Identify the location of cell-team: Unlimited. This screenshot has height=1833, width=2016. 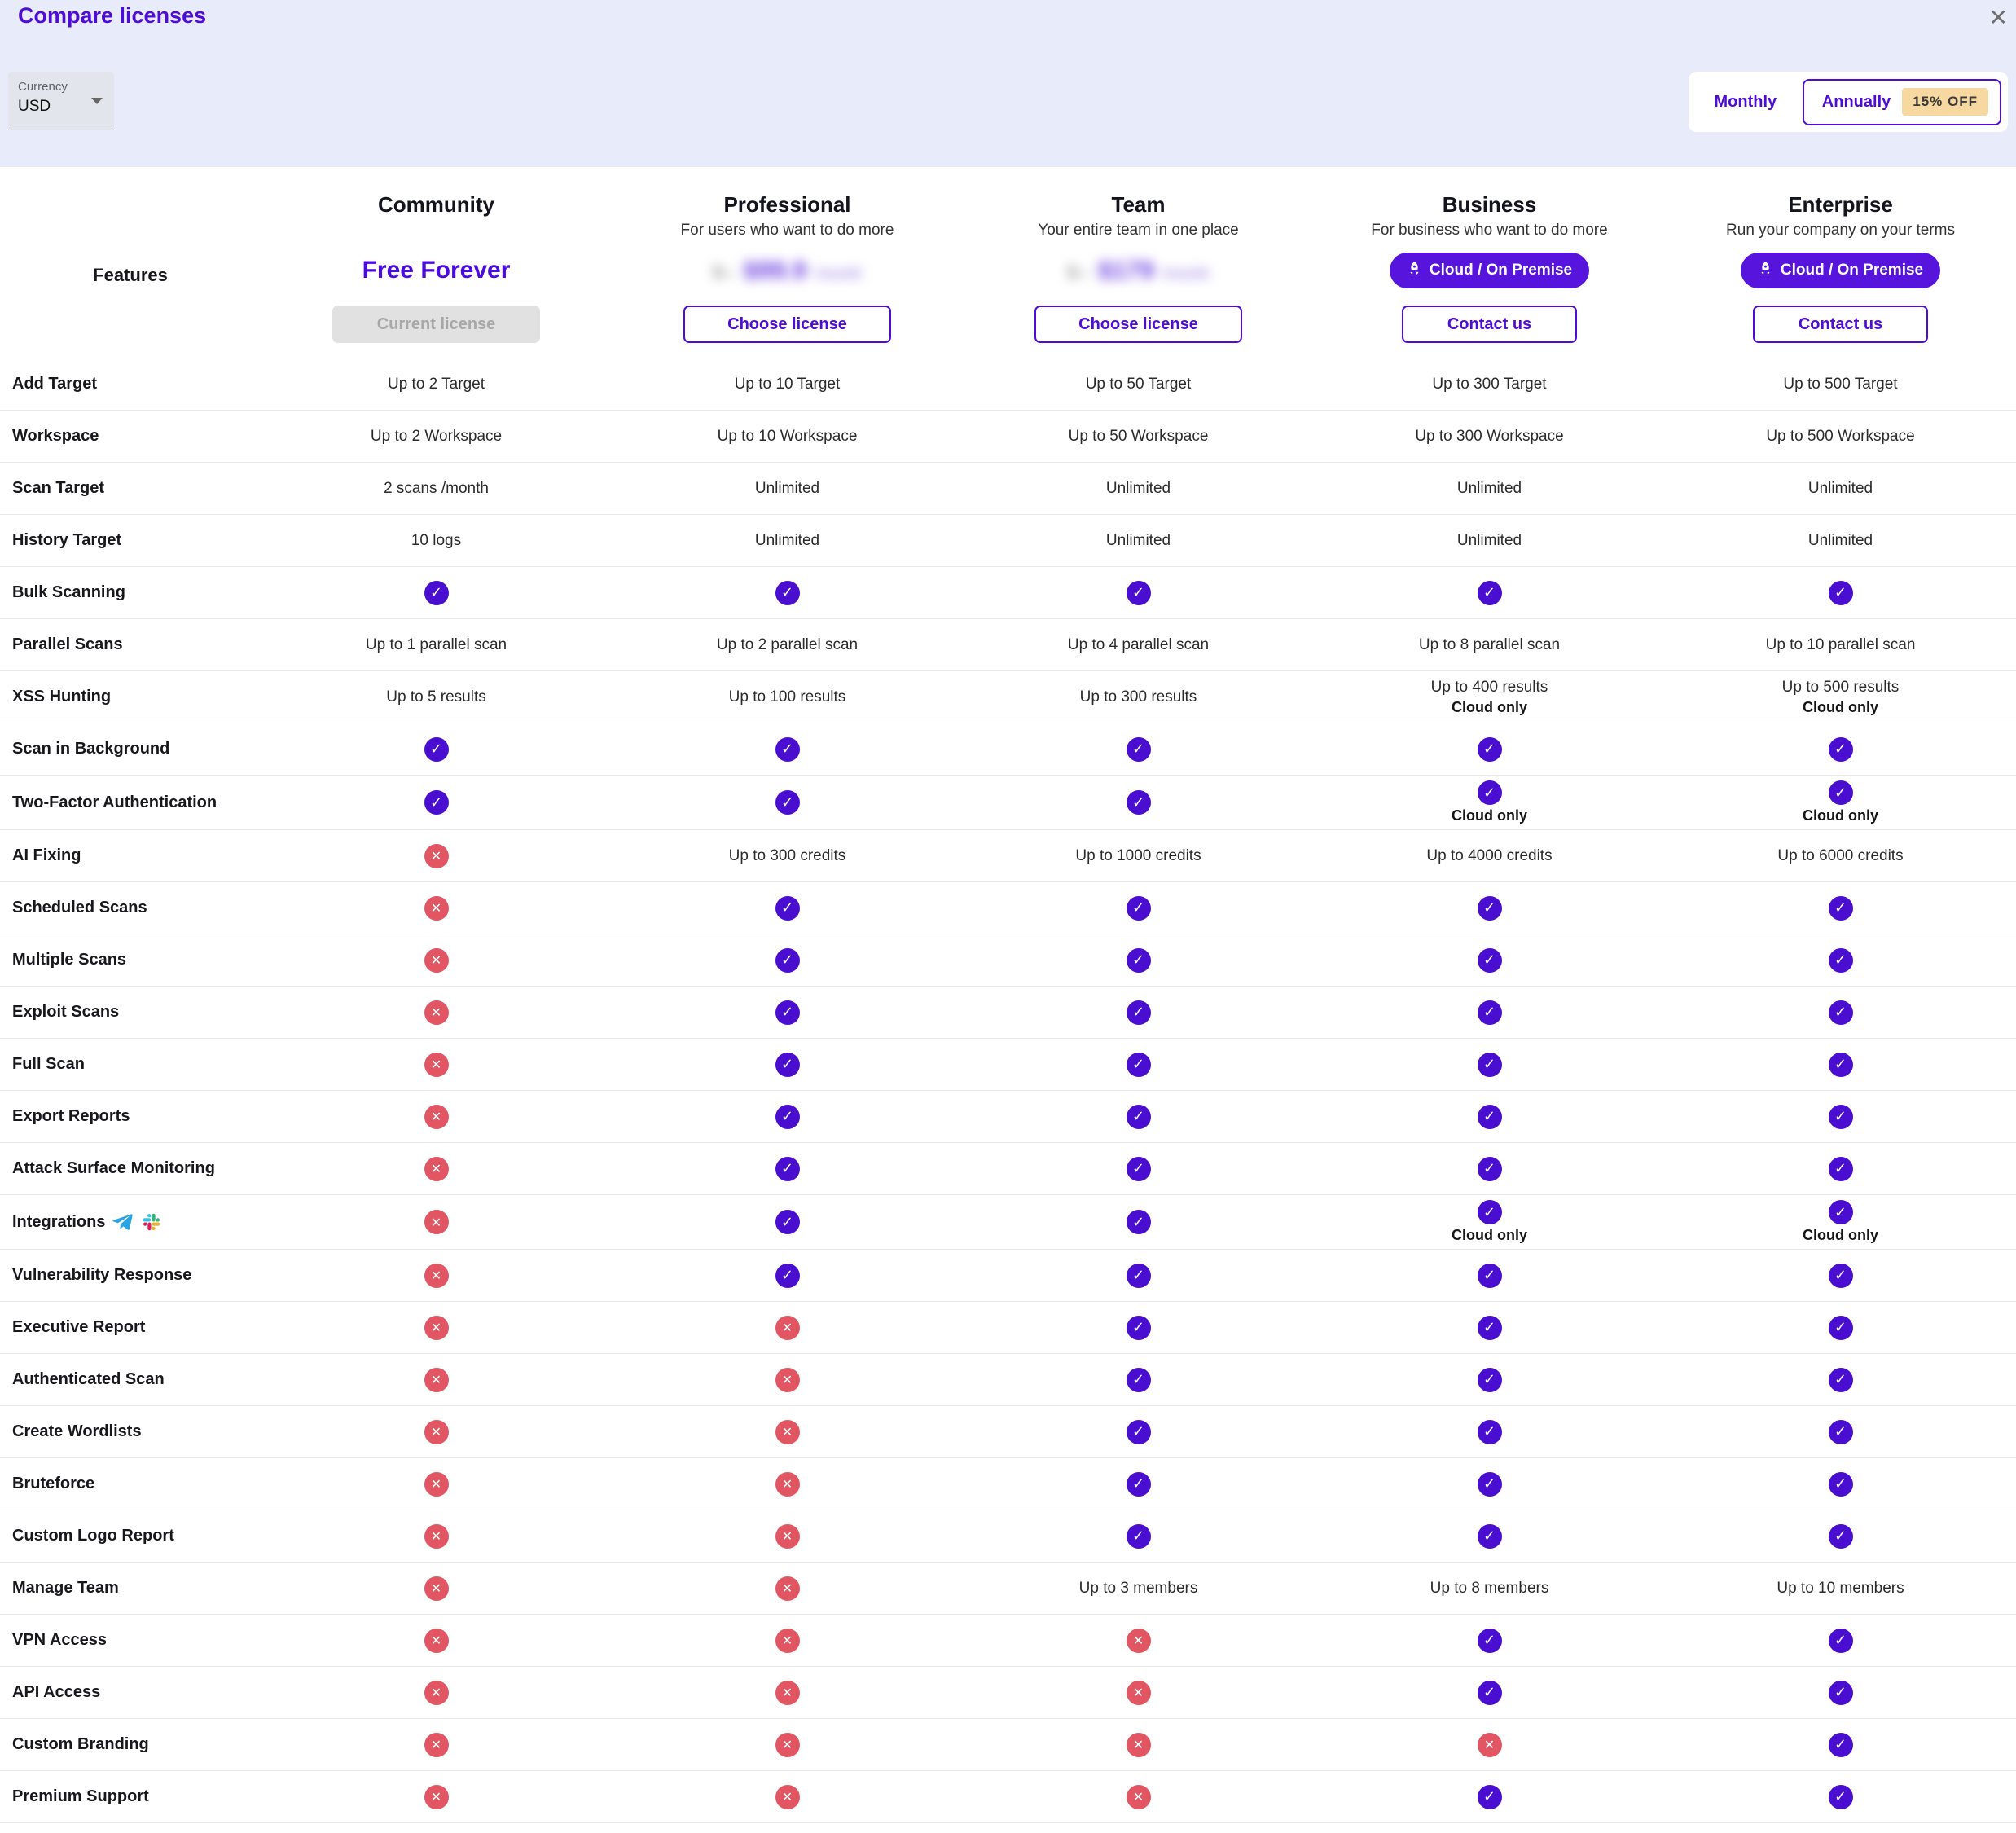
(1138, 489).